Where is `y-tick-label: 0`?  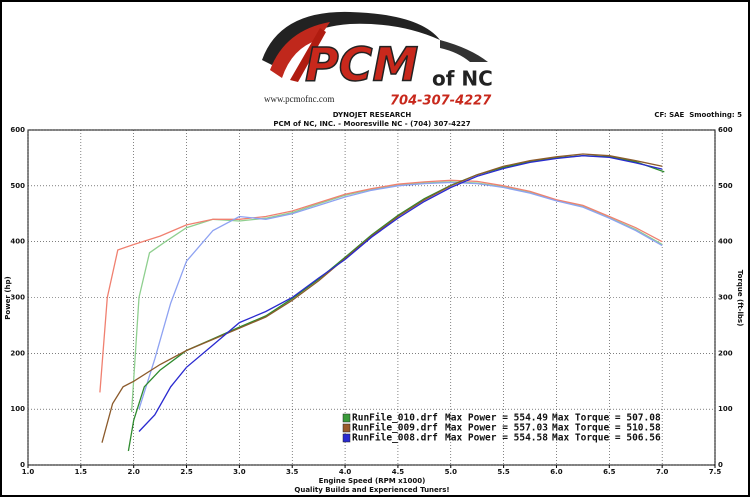 y-tick-label: 0 is located at coordinates (22, 465).